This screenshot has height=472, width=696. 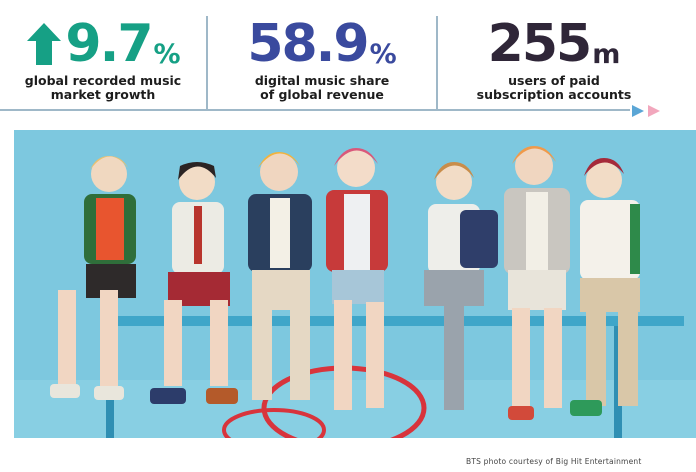 What do you see at coordinates (540, 44) in the screenshot?
I see `stat-value: 255` at bounding box center [540, 44].